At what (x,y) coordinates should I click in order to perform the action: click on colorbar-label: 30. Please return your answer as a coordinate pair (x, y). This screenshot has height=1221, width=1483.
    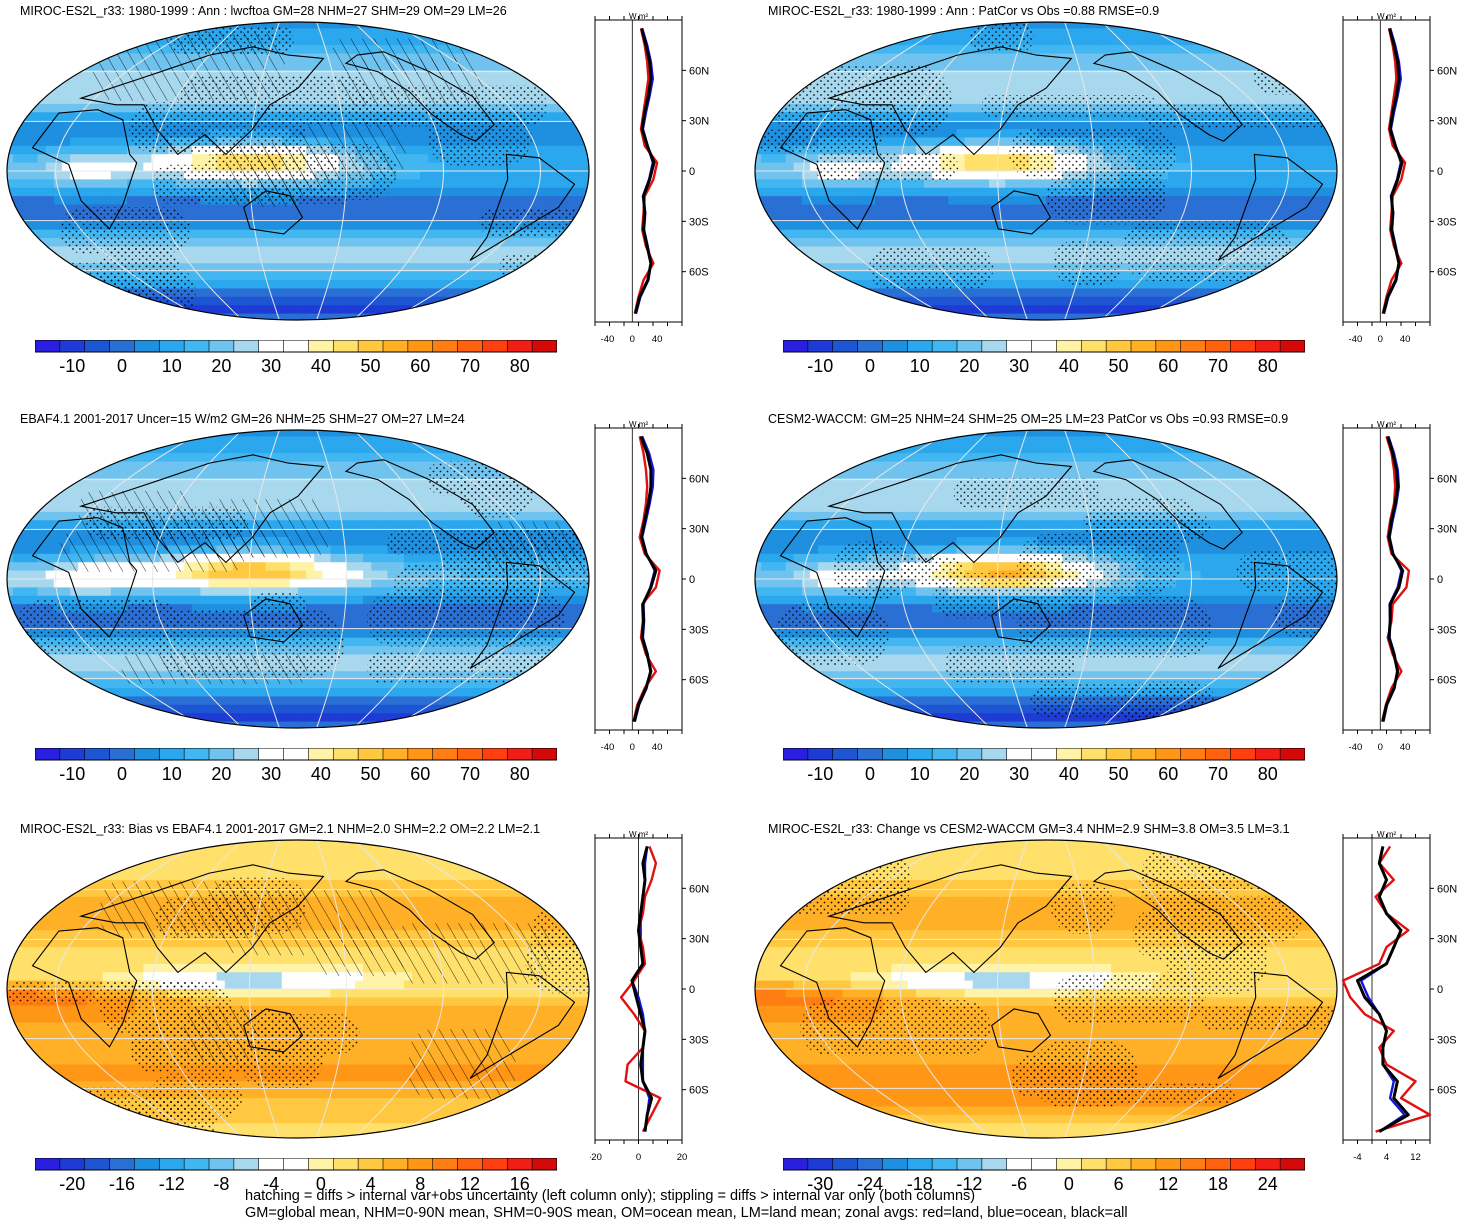
    Looking at the image, I should click on (1019, 774).